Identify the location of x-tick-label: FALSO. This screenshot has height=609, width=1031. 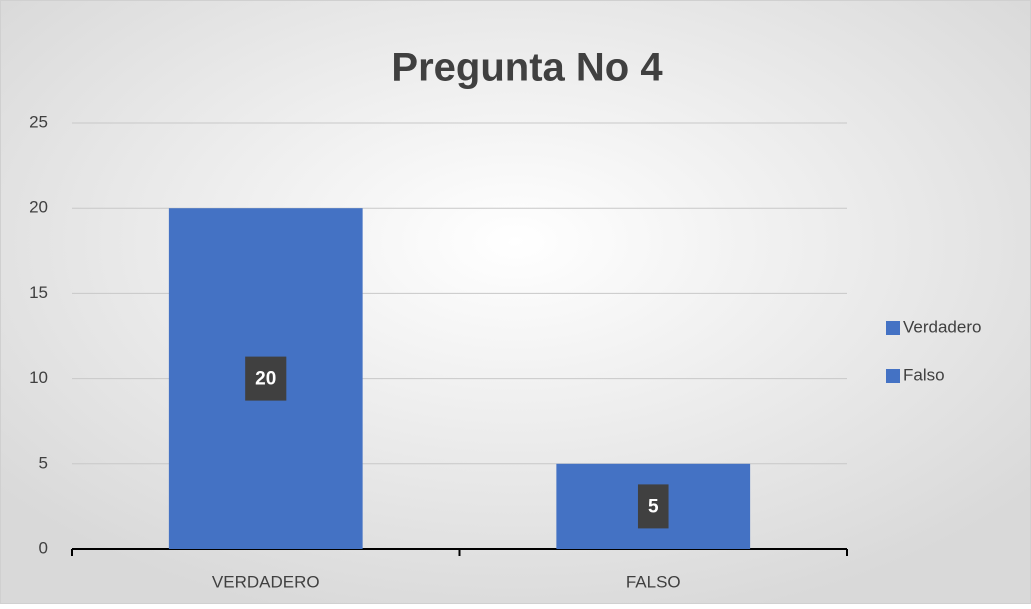
(653, 581).